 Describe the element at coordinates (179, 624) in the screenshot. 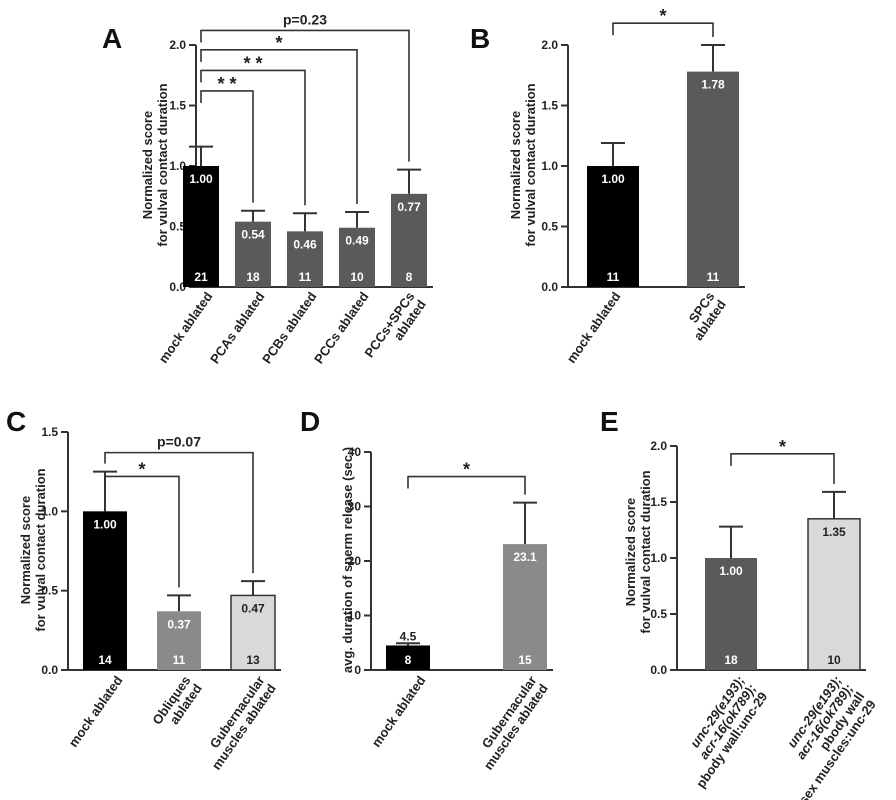

I see `data-label: 0.37` at that location.